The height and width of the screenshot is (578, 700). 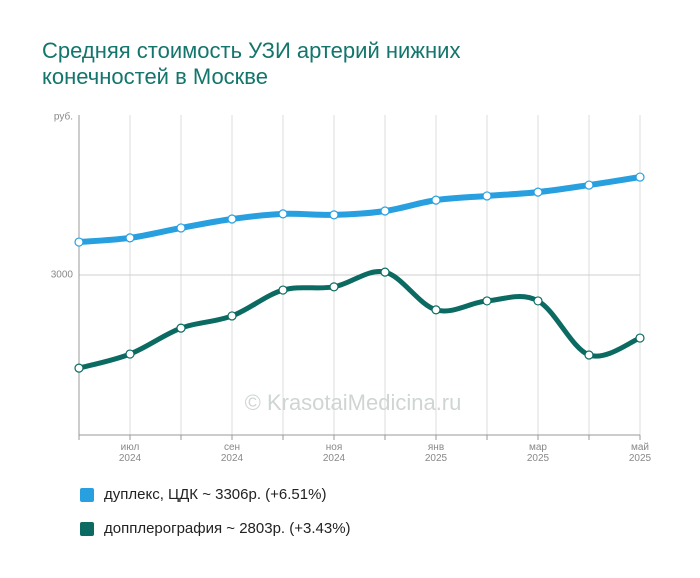 I want to click on legend-label: дуплекс, ЦДК ~ 3306р. (+6.51%), so click(x=215, y=494).